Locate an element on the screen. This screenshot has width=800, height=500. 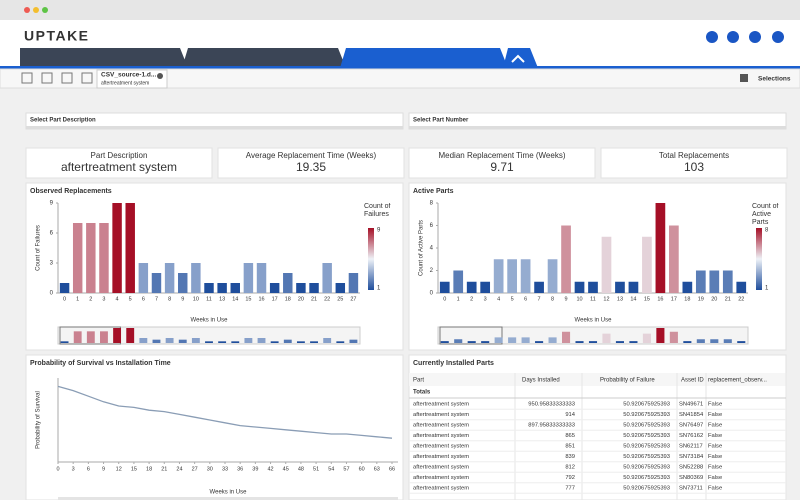
cell: 950.95833333333 is located at coordinates (551, 405).